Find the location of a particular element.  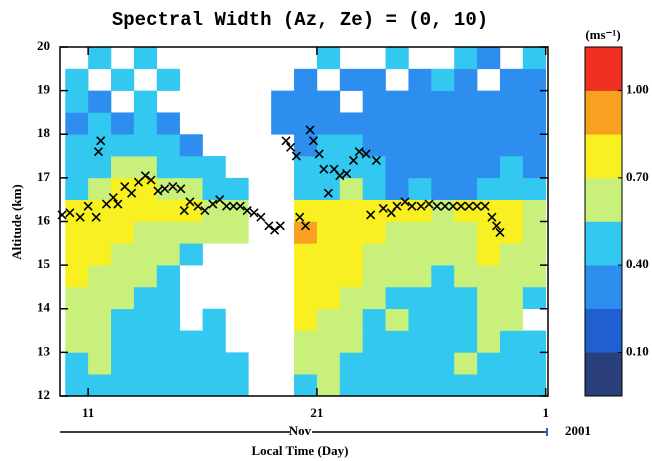

y-tick-label: 16 is located at coordinates (44, 219).